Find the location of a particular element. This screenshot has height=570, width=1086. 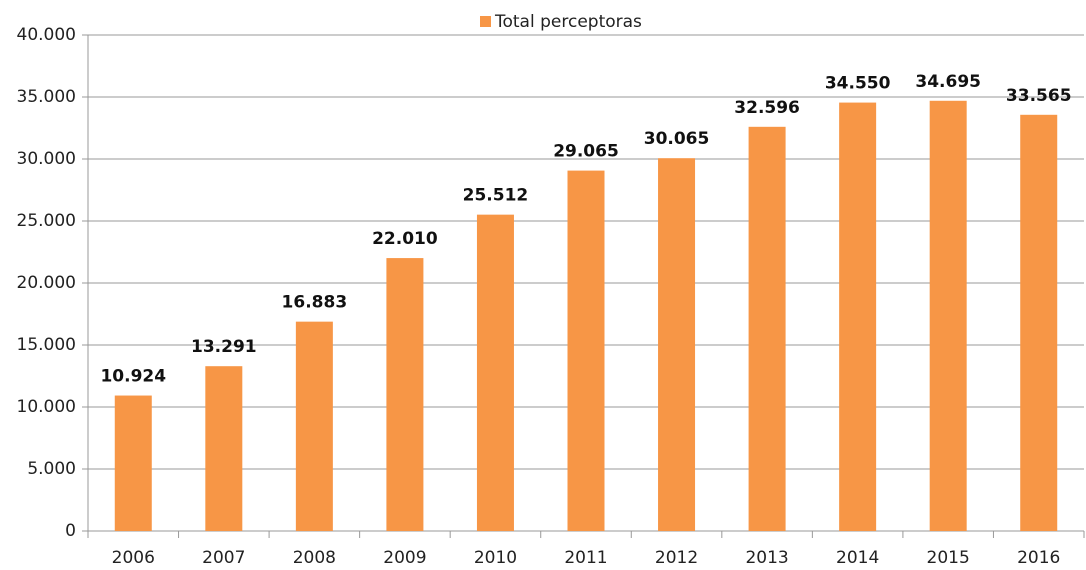

value-label: 29.065 is located at coordinates (586, 152).